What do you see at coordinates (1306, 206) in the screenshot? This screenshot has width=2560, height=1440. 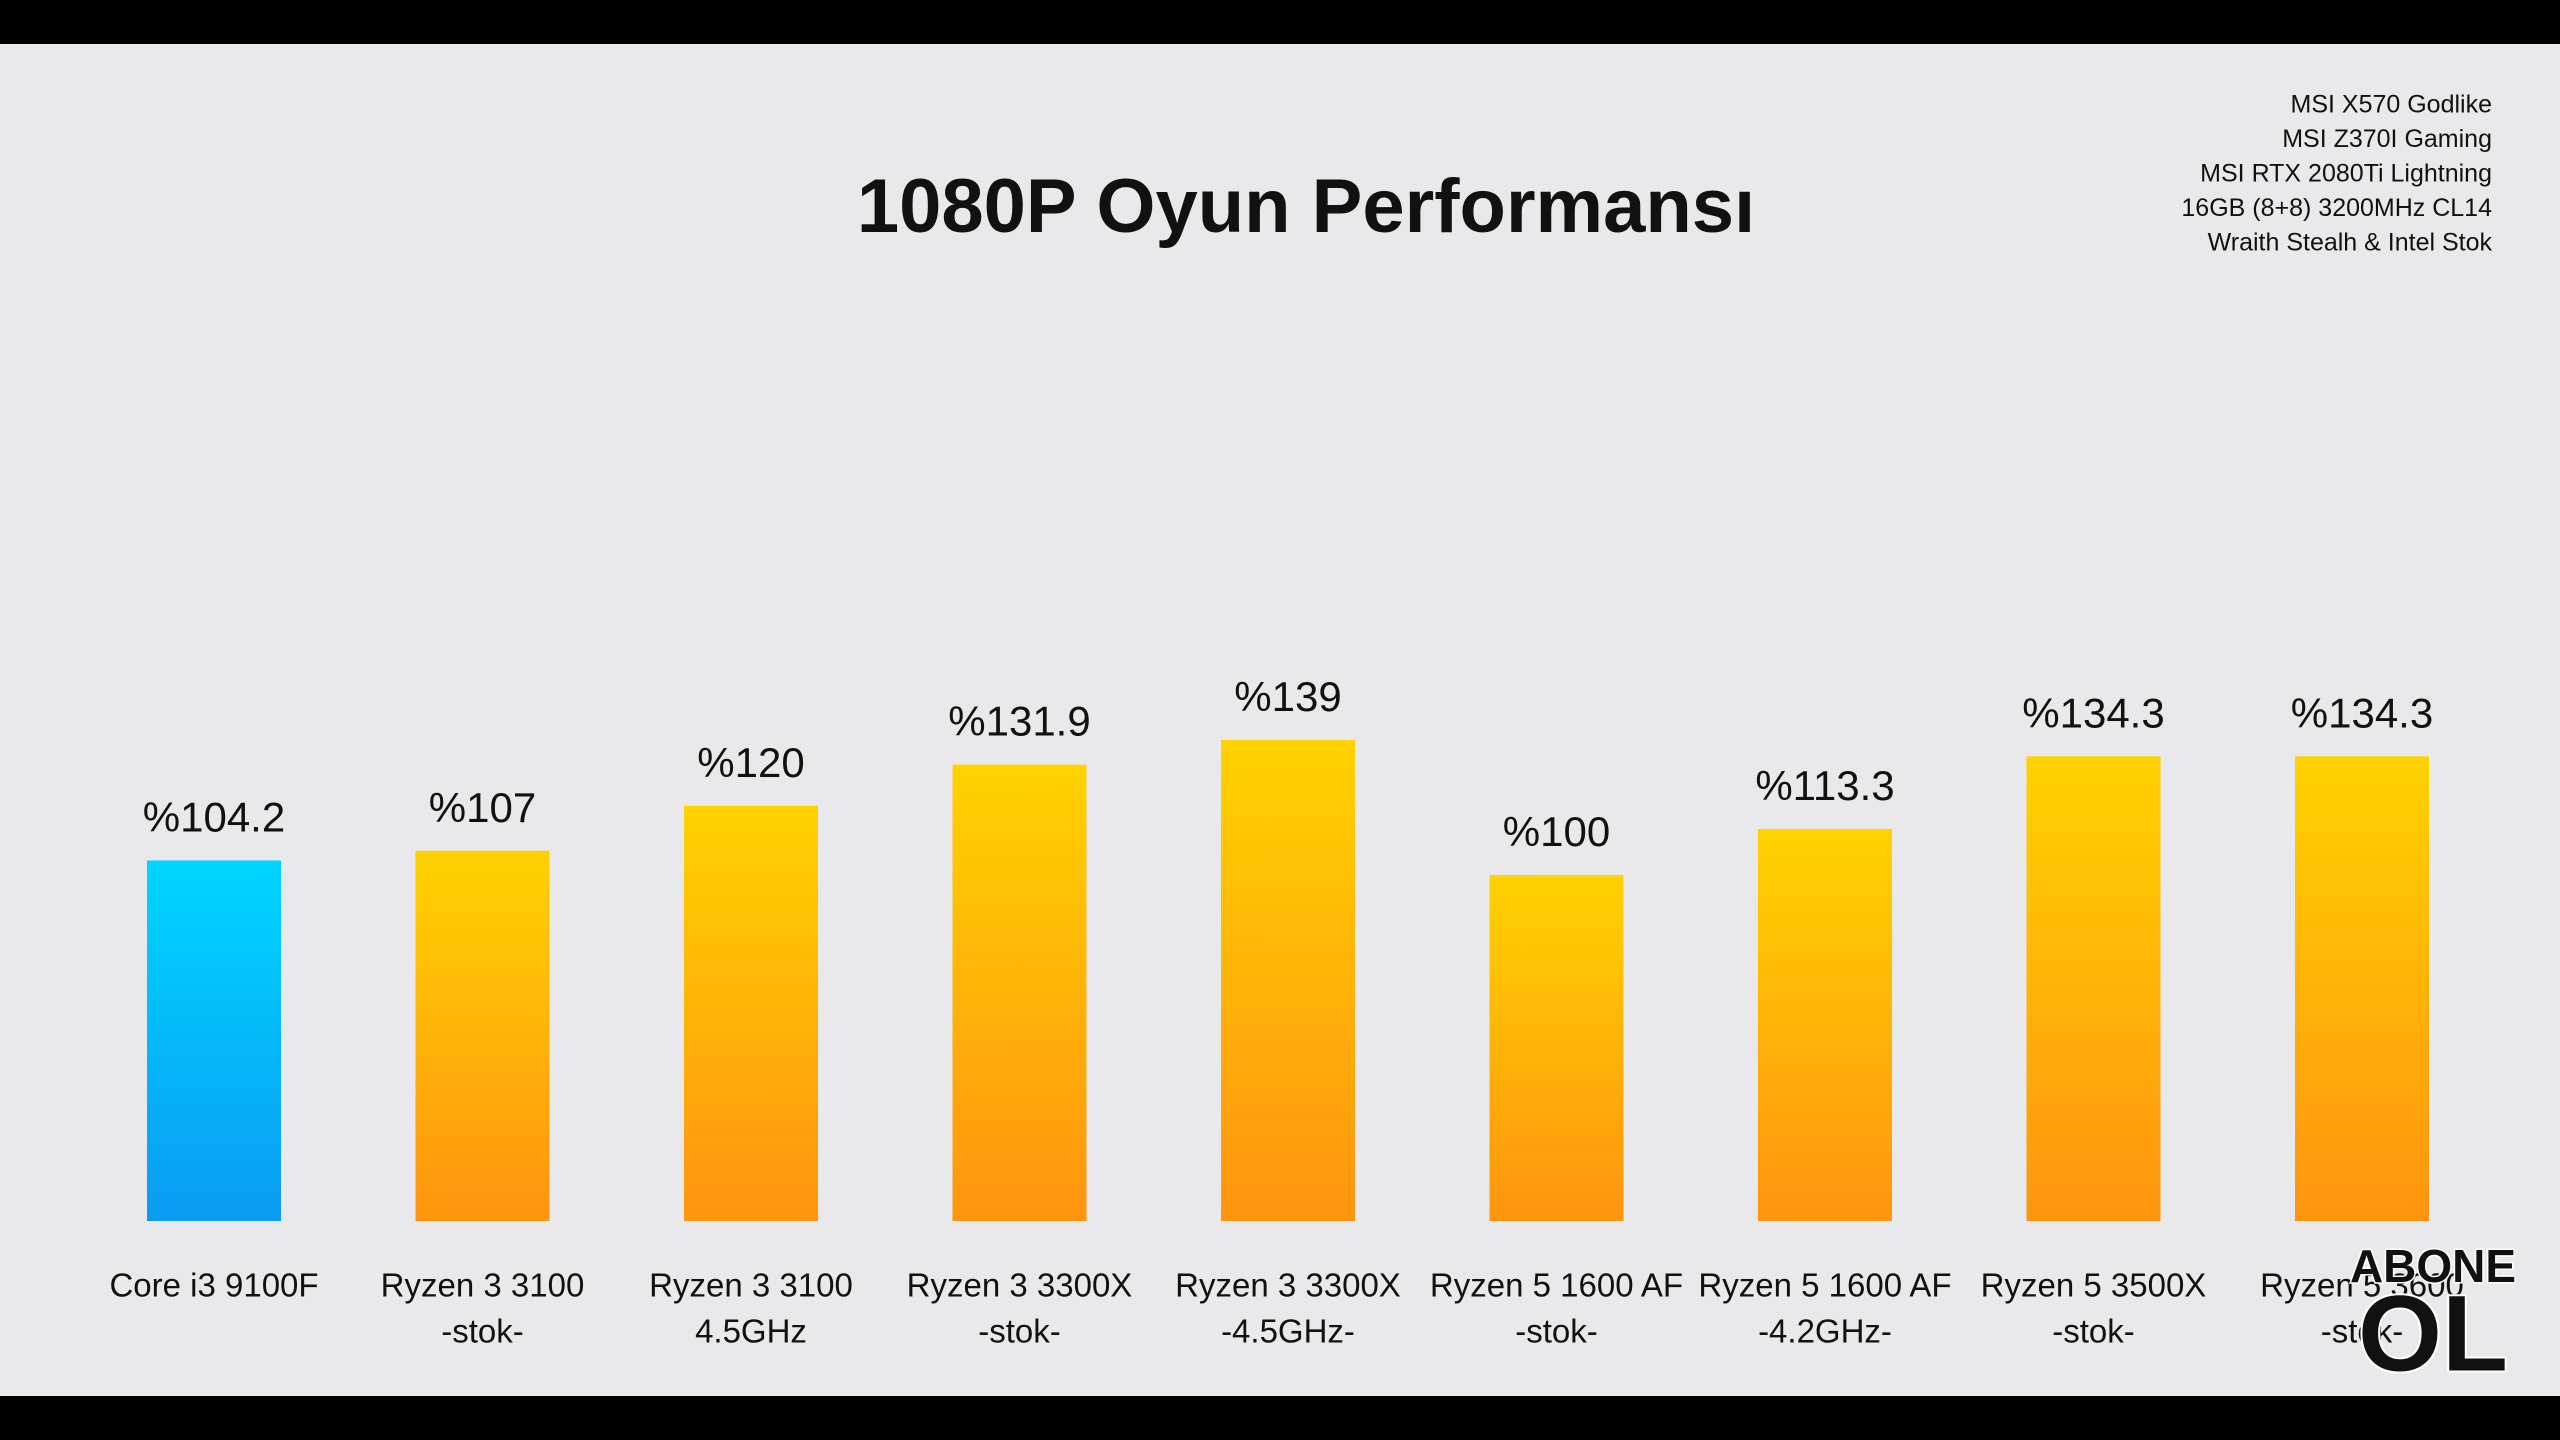 I see `chart-title: 1080P Oyun Performansı` at bounding box center [1306, 206].